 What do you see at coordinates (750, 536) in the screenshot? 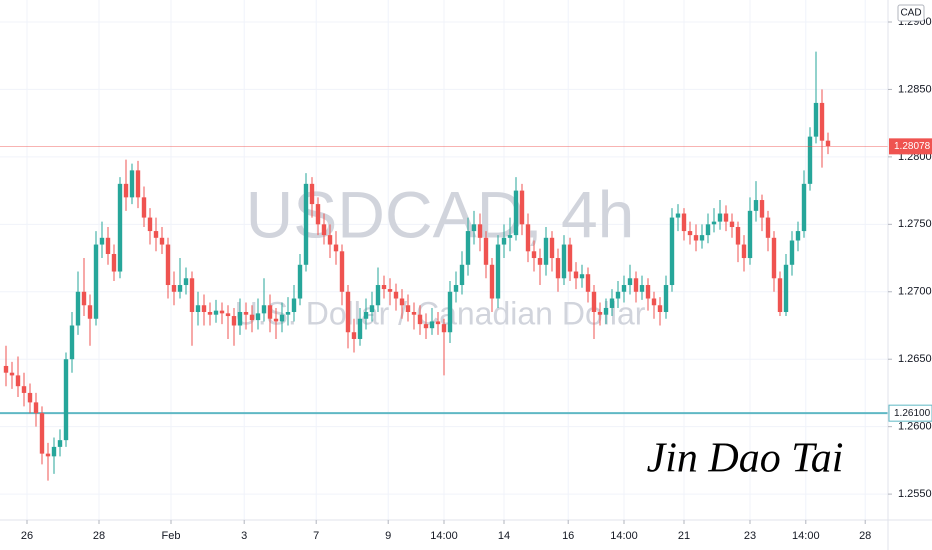
I see `x-tick-label: 23` at bounding box center [750, 536].